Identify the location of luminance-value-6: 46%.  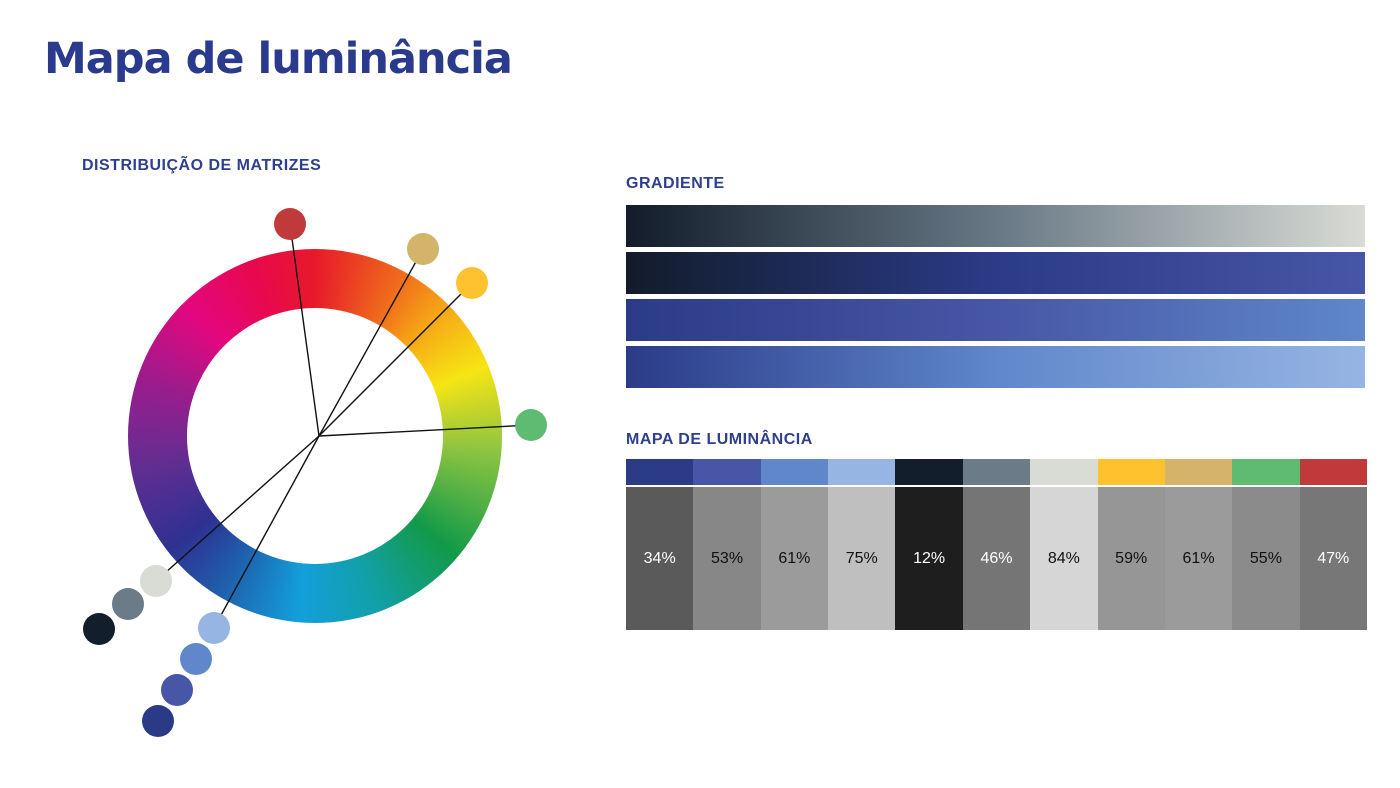
(996, 558).